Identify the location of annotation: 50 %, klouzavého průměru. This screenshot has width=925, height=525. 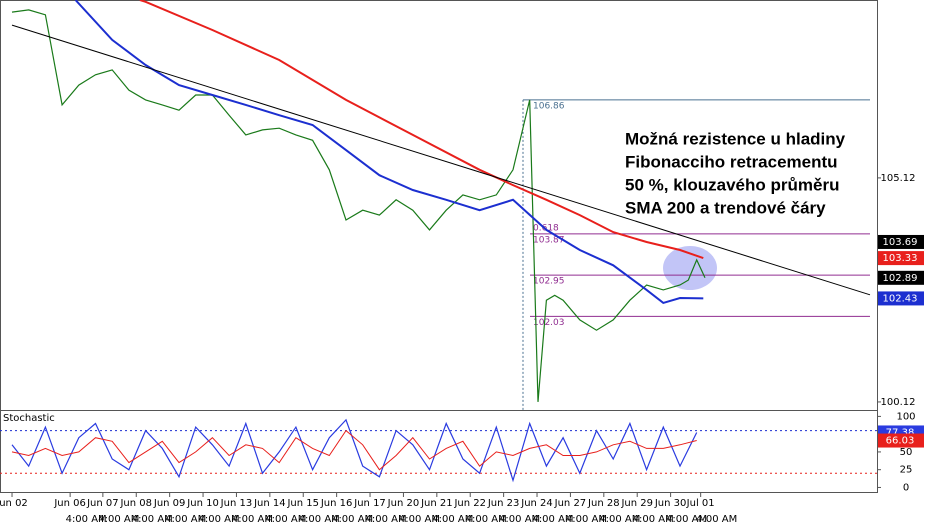
(732, 184).